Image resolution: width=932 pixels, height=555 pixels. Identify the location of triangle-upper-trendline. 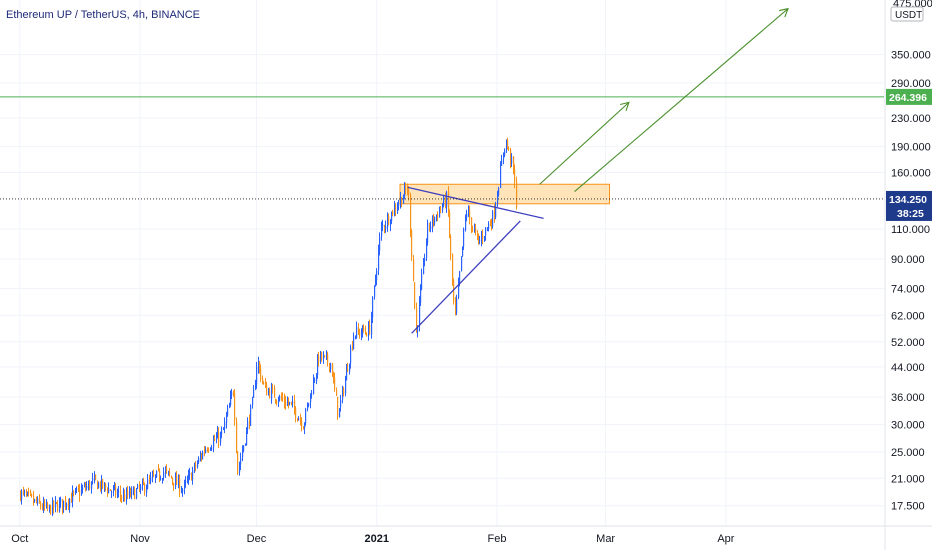
(475, 203).